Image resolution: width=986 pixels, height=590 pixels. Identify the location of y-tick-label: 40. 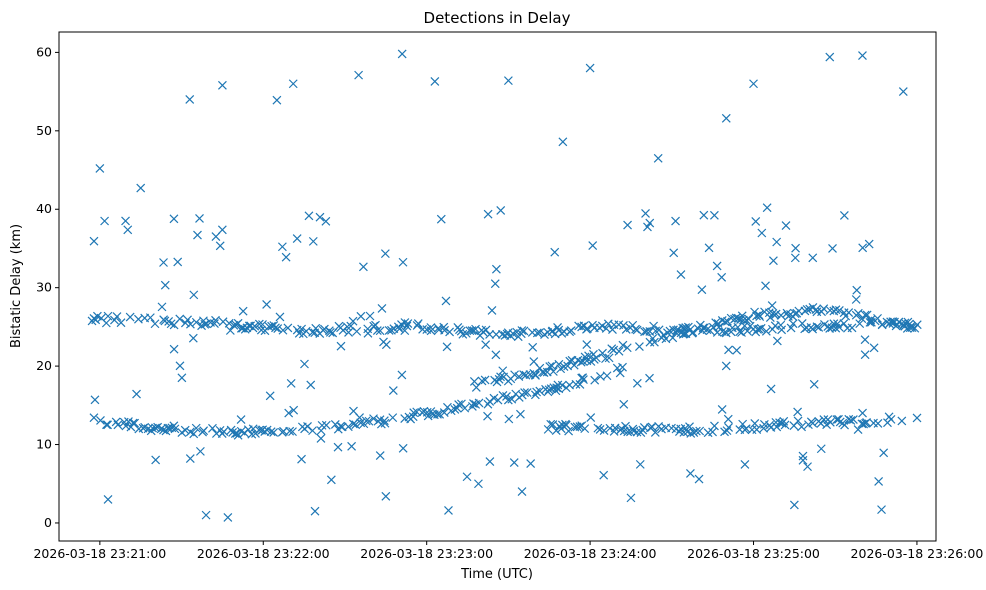
(44, 208).